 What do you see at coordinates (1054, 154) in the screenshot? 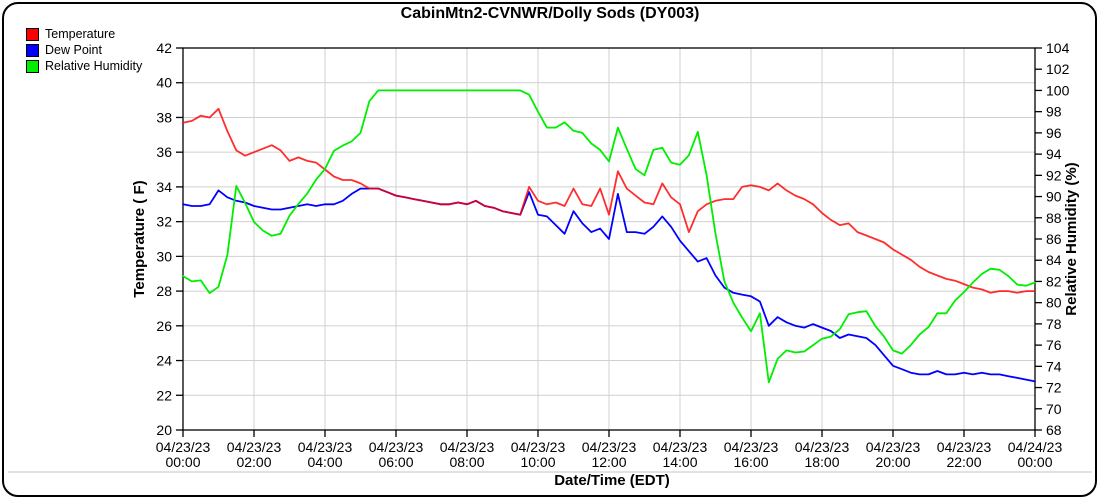
I see `humidity-axis-tick-label: 94` at bounding box center [1054, 154].